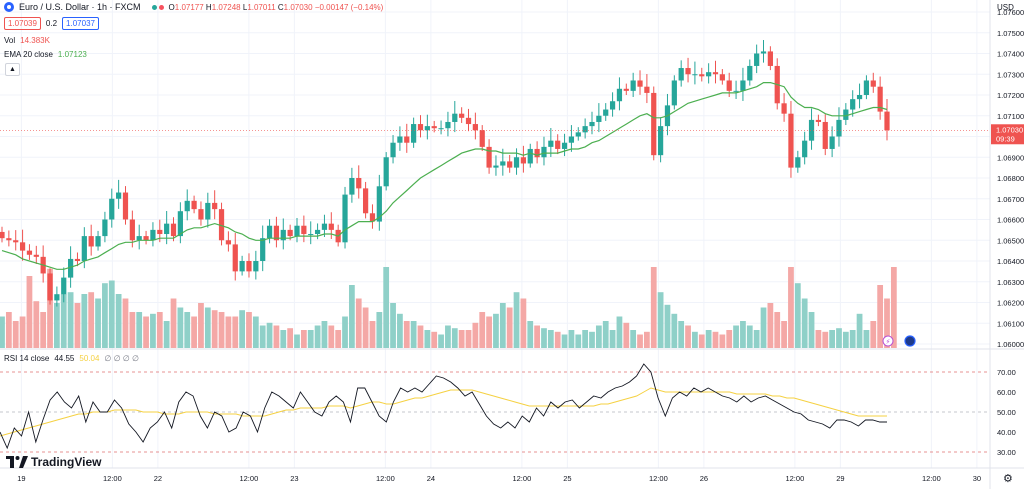  What do you see at coordinates (261, 7) in the screenshot?
I see `low-value: 1.07011` at bounding box center [261, 7].